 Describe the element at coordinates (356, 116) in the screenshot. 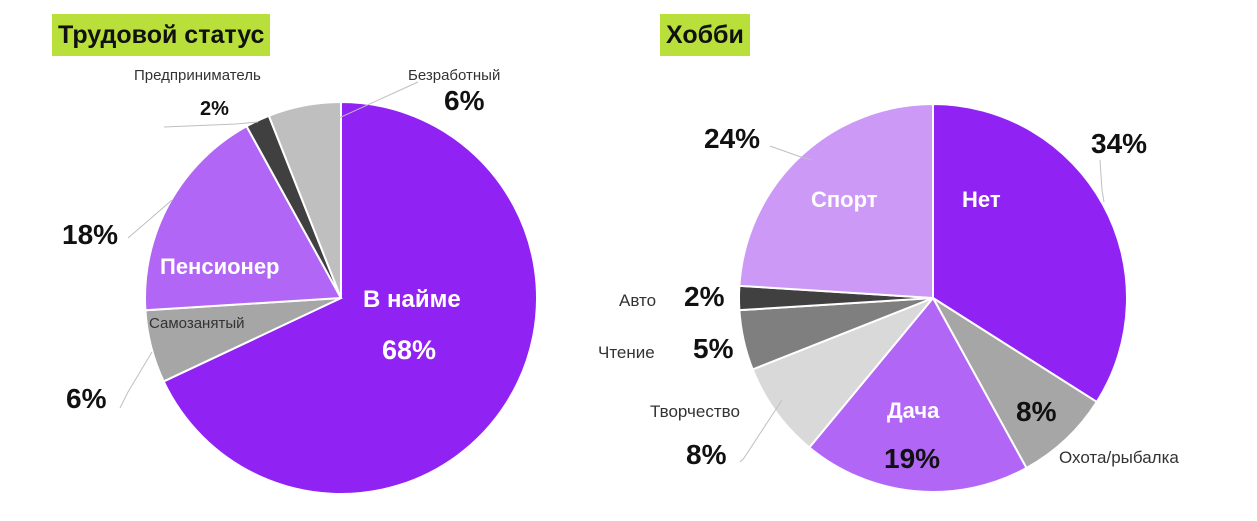

I see `leader-line-unemployed` at that location.